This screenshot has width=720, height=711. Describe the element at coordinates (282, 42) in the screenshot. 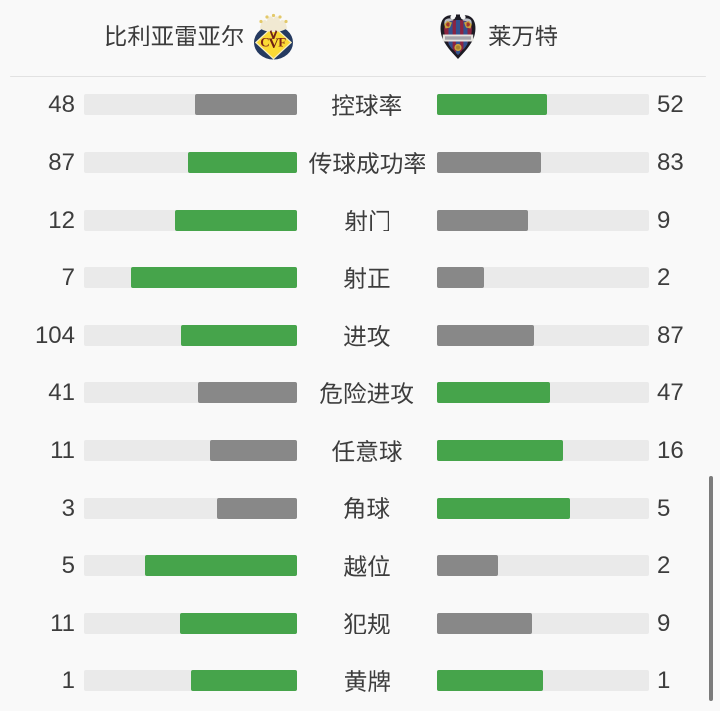

I see `svg-text: F` at that location.